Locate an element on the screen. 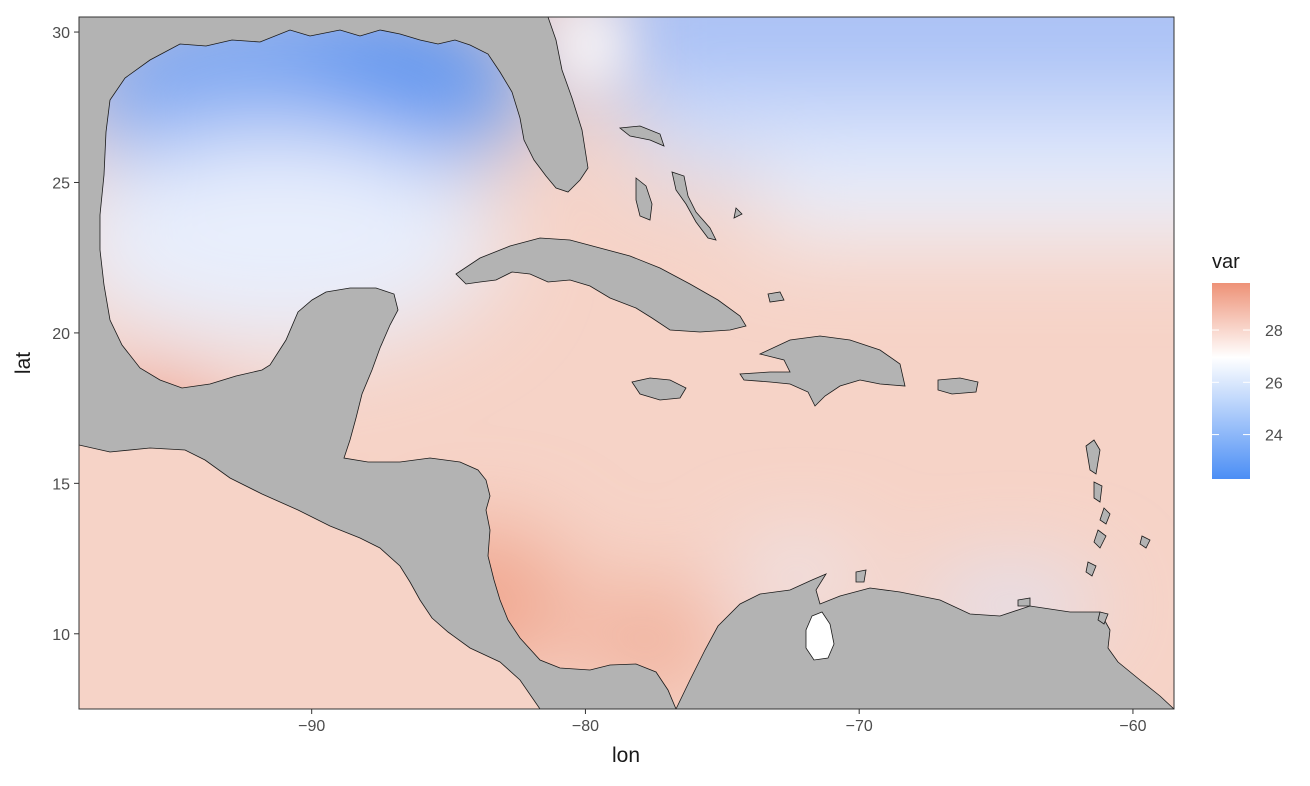 The width and height of the screenshot is (1310, 786). puerto-rico-land is located at coordinates (958, 386).